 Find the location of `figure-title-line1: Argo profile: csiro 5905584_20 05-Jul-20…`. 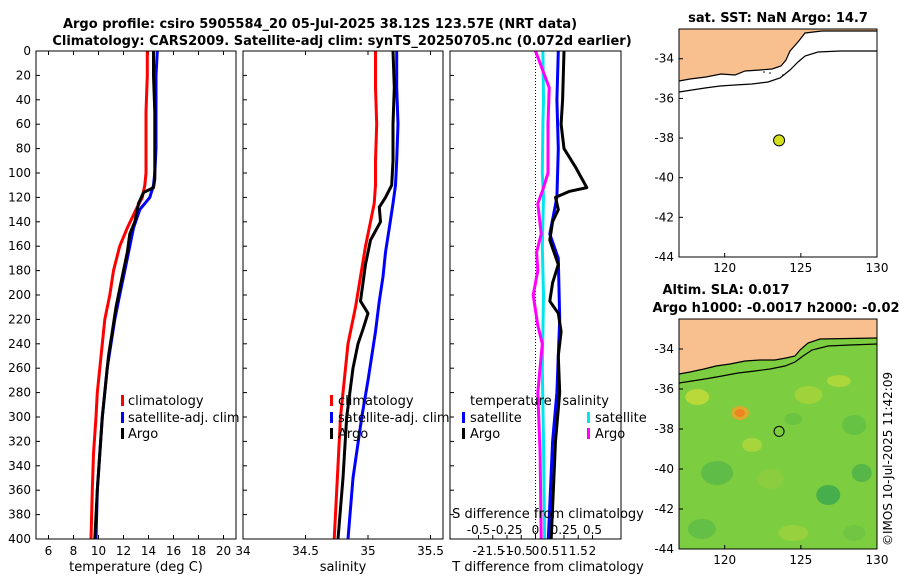

figure-title-line1: Argo profile: csiro 5905584_20 05-Jul-20… is located at coordinates (320, 24).